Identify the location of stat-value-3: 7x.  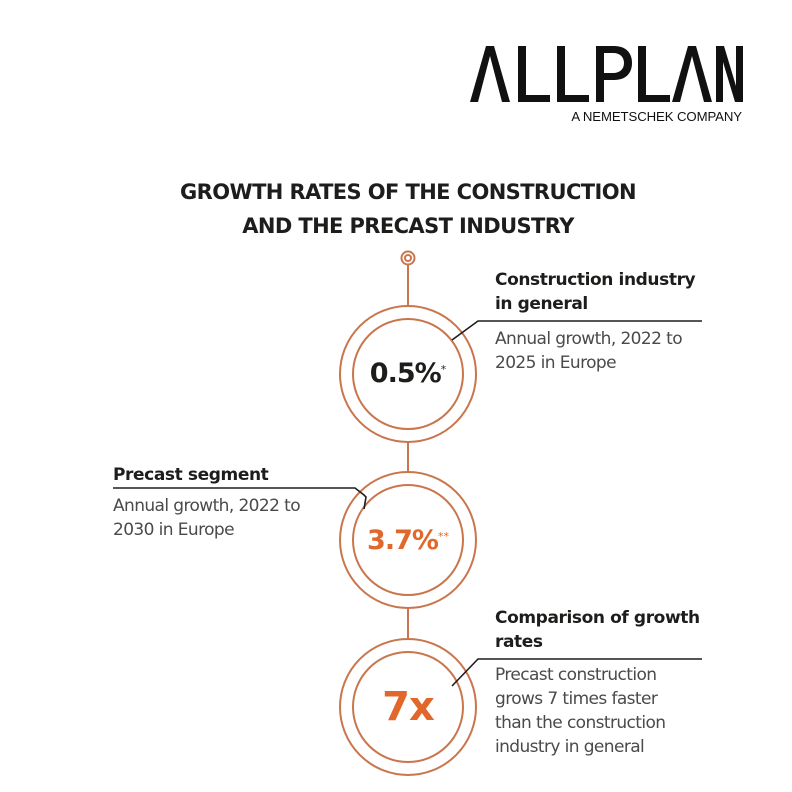
(408, 707).